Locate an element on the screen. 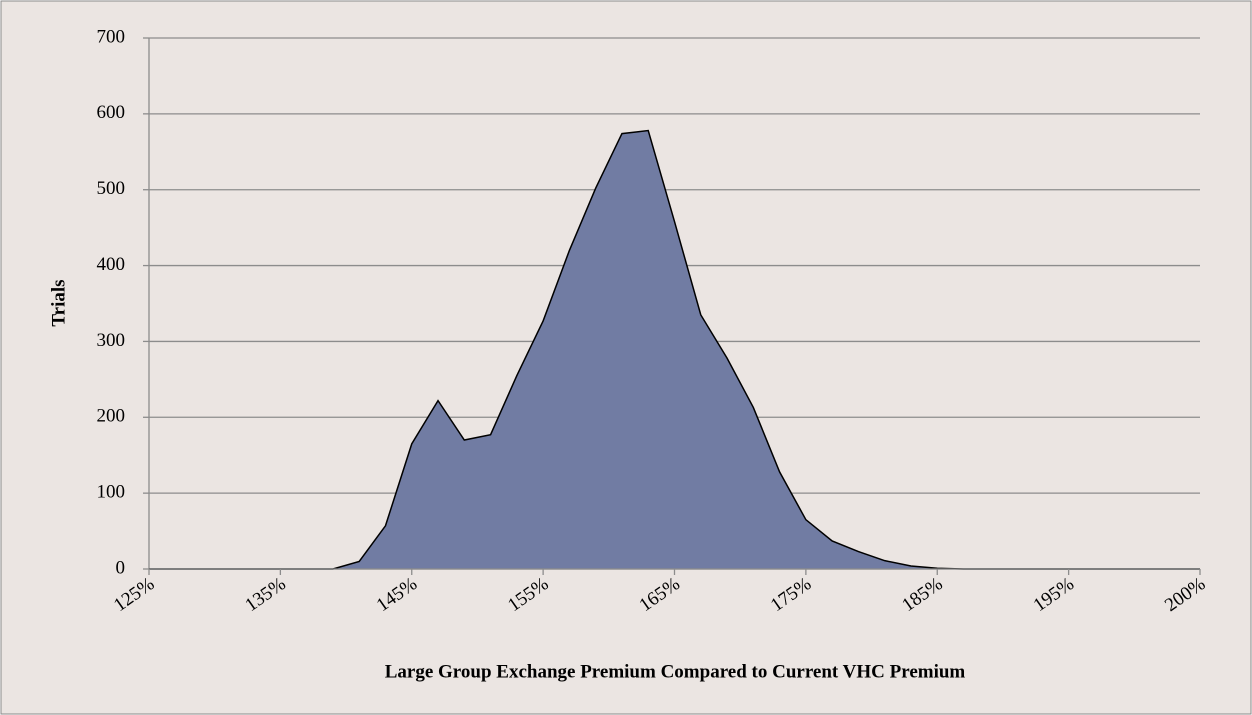 The width and height of the screenshot is (1252, 715). y-tick-label: 300 is located at coordinates (111, 340).